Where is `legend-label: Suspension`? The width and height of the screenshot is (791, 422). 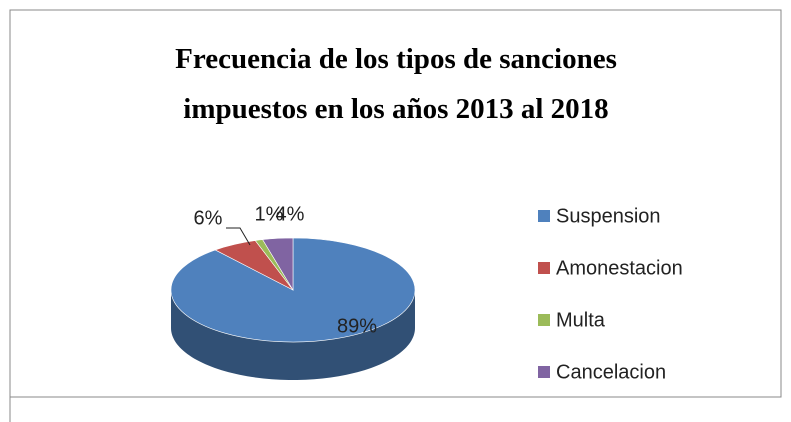 legend-label: Suspension is located at coordinates (608, 216).